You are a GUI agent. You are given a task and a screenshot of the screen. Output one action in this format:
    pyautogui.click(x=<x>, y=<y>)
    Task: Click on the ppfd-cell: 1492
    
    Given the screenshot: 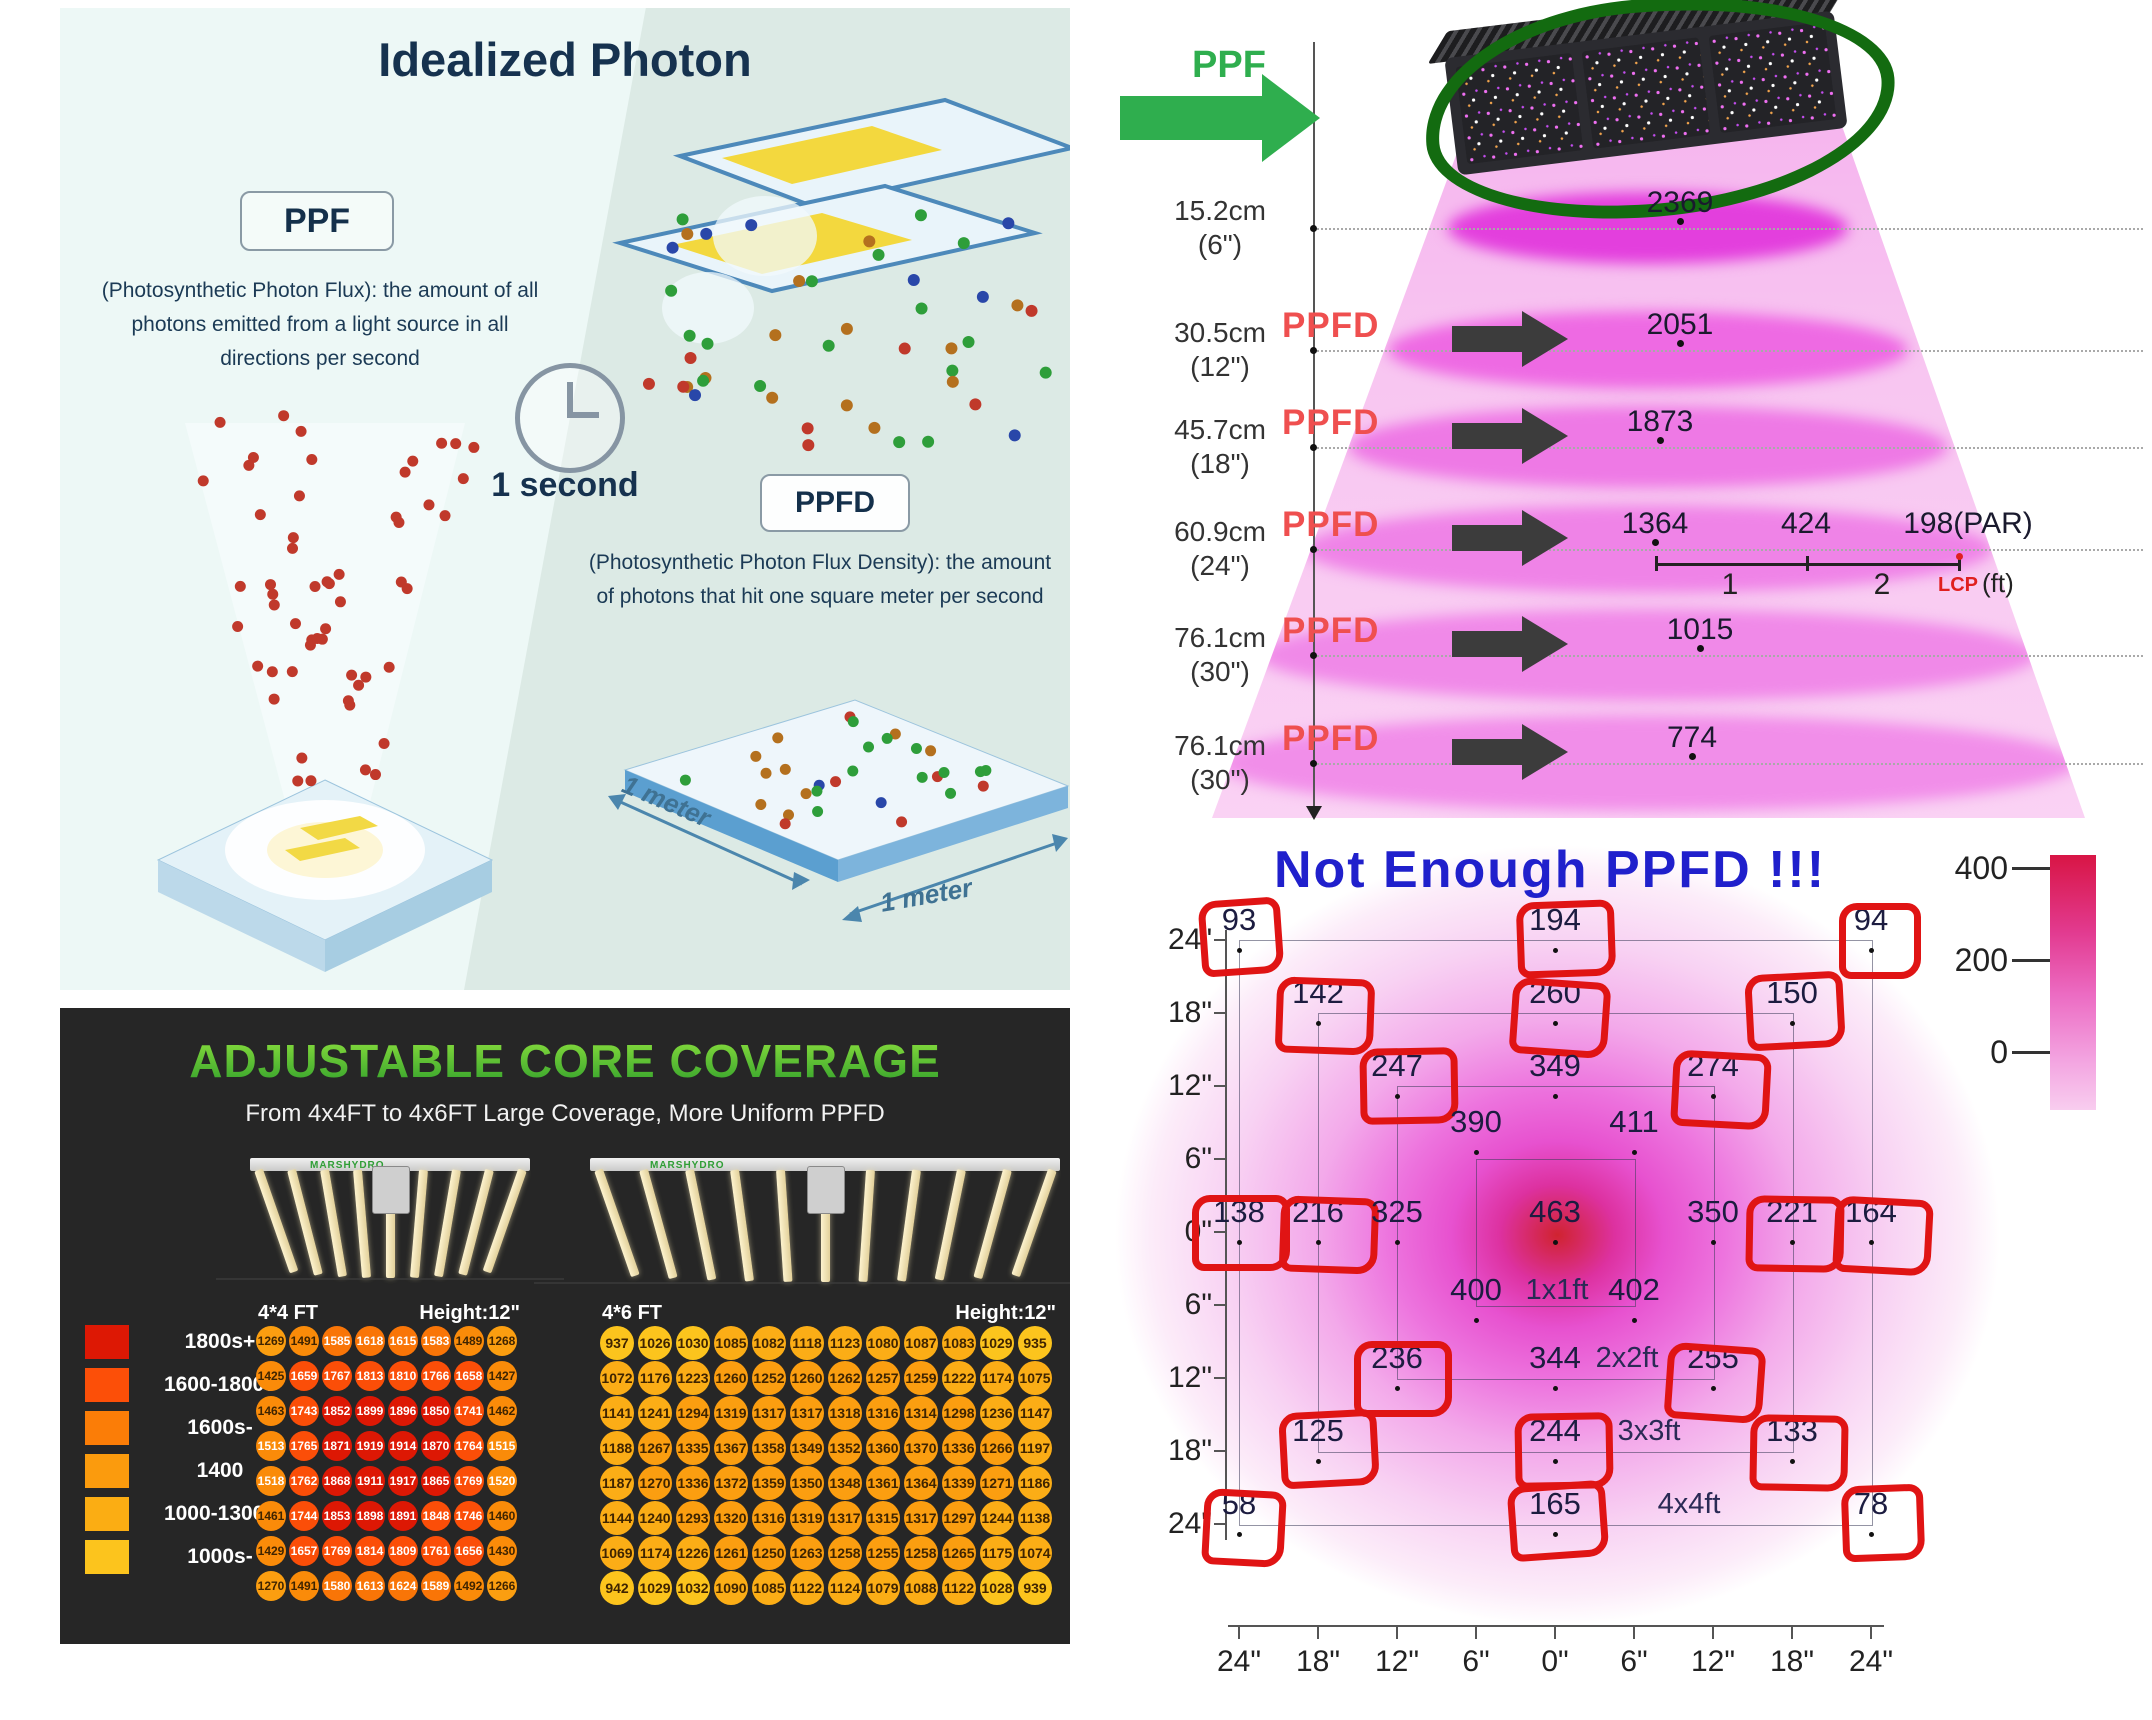 What is the action you would take?
    pyautogui.click(x=469, y=1586)
    